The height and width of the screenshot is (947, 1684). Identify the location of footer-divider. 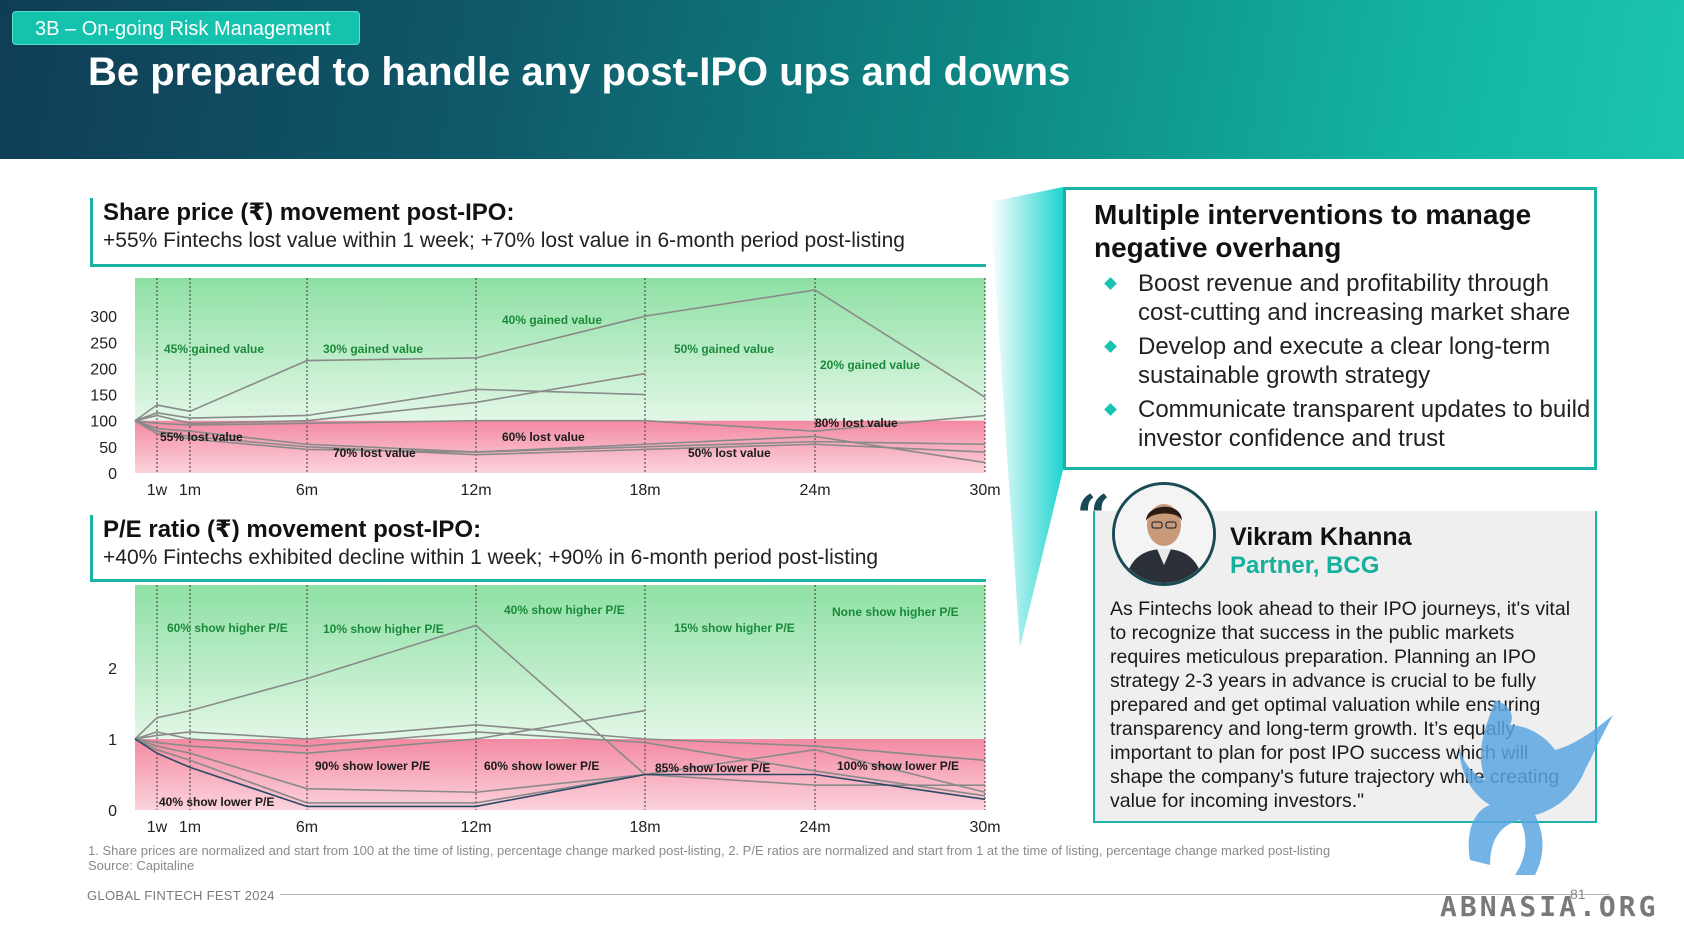
(945, 894).